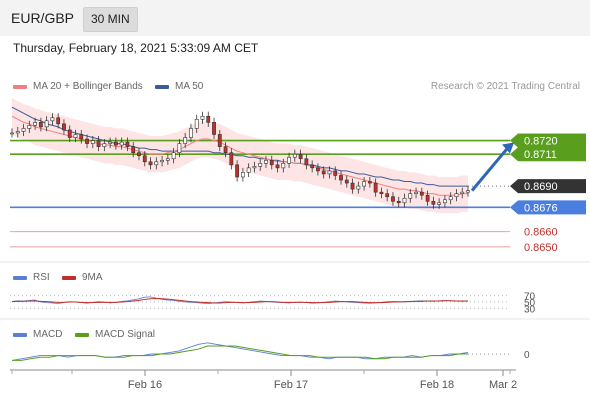 The height and width of the screenshot is (400, 590). What do you see at coordinates (503, 385) in the screenshot?
I see `x-tick-label: Mar 2` at bounding box center [503, 385].